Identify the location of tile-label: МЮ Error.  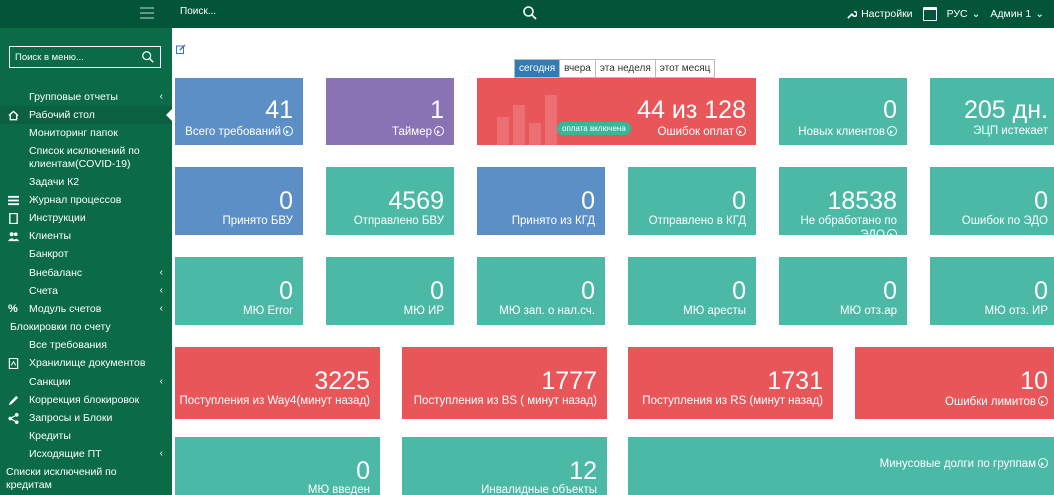
(268, 311).